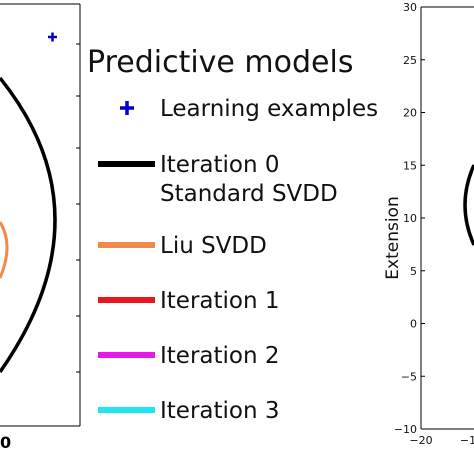 The width and height of the screenshot is (474, 474). I want to click on legend-label-4-0: Iteration 2, so click(220, 356).